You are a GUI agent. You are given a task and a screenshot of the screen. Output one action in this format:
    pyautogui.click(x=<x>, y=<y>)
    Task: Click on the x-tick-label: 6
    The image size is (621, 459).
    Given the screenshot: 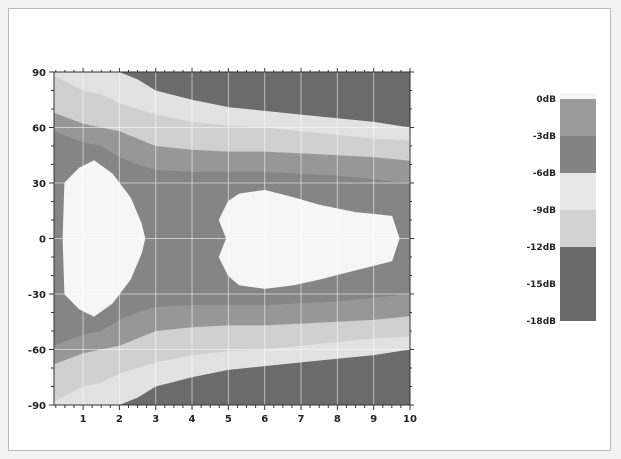 What is the action you would take?
    pyautogui.click(x=264, y=419)
    